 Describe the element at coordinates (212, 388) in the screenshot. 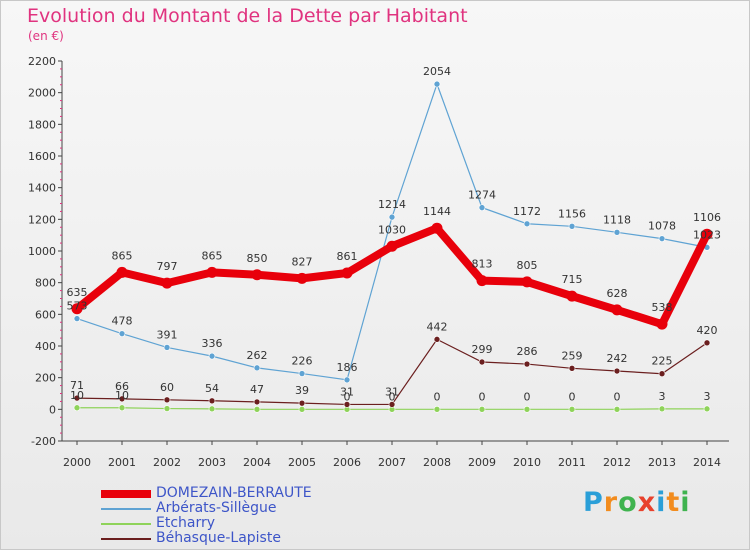

I see `data-label-b-hasque-lapiste: 54` at that location.